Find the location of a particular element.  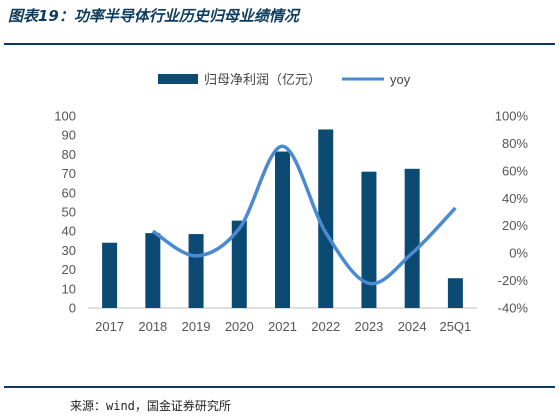

left-tick-label: 10 is located at coordinates (69, 288).